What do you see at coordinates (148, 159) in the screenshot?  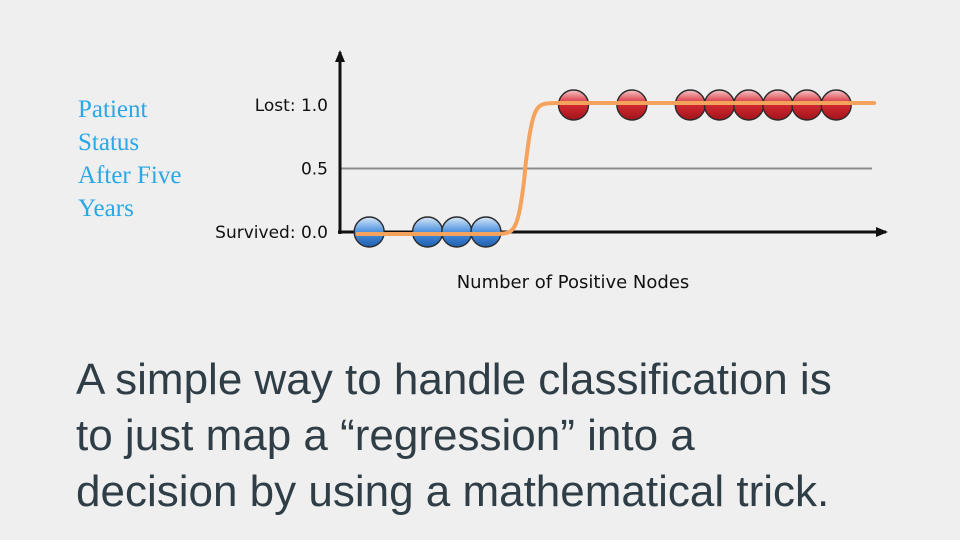 I see `y-axis-label: Patient Status After Five Years` at bounding box center [148, 159].